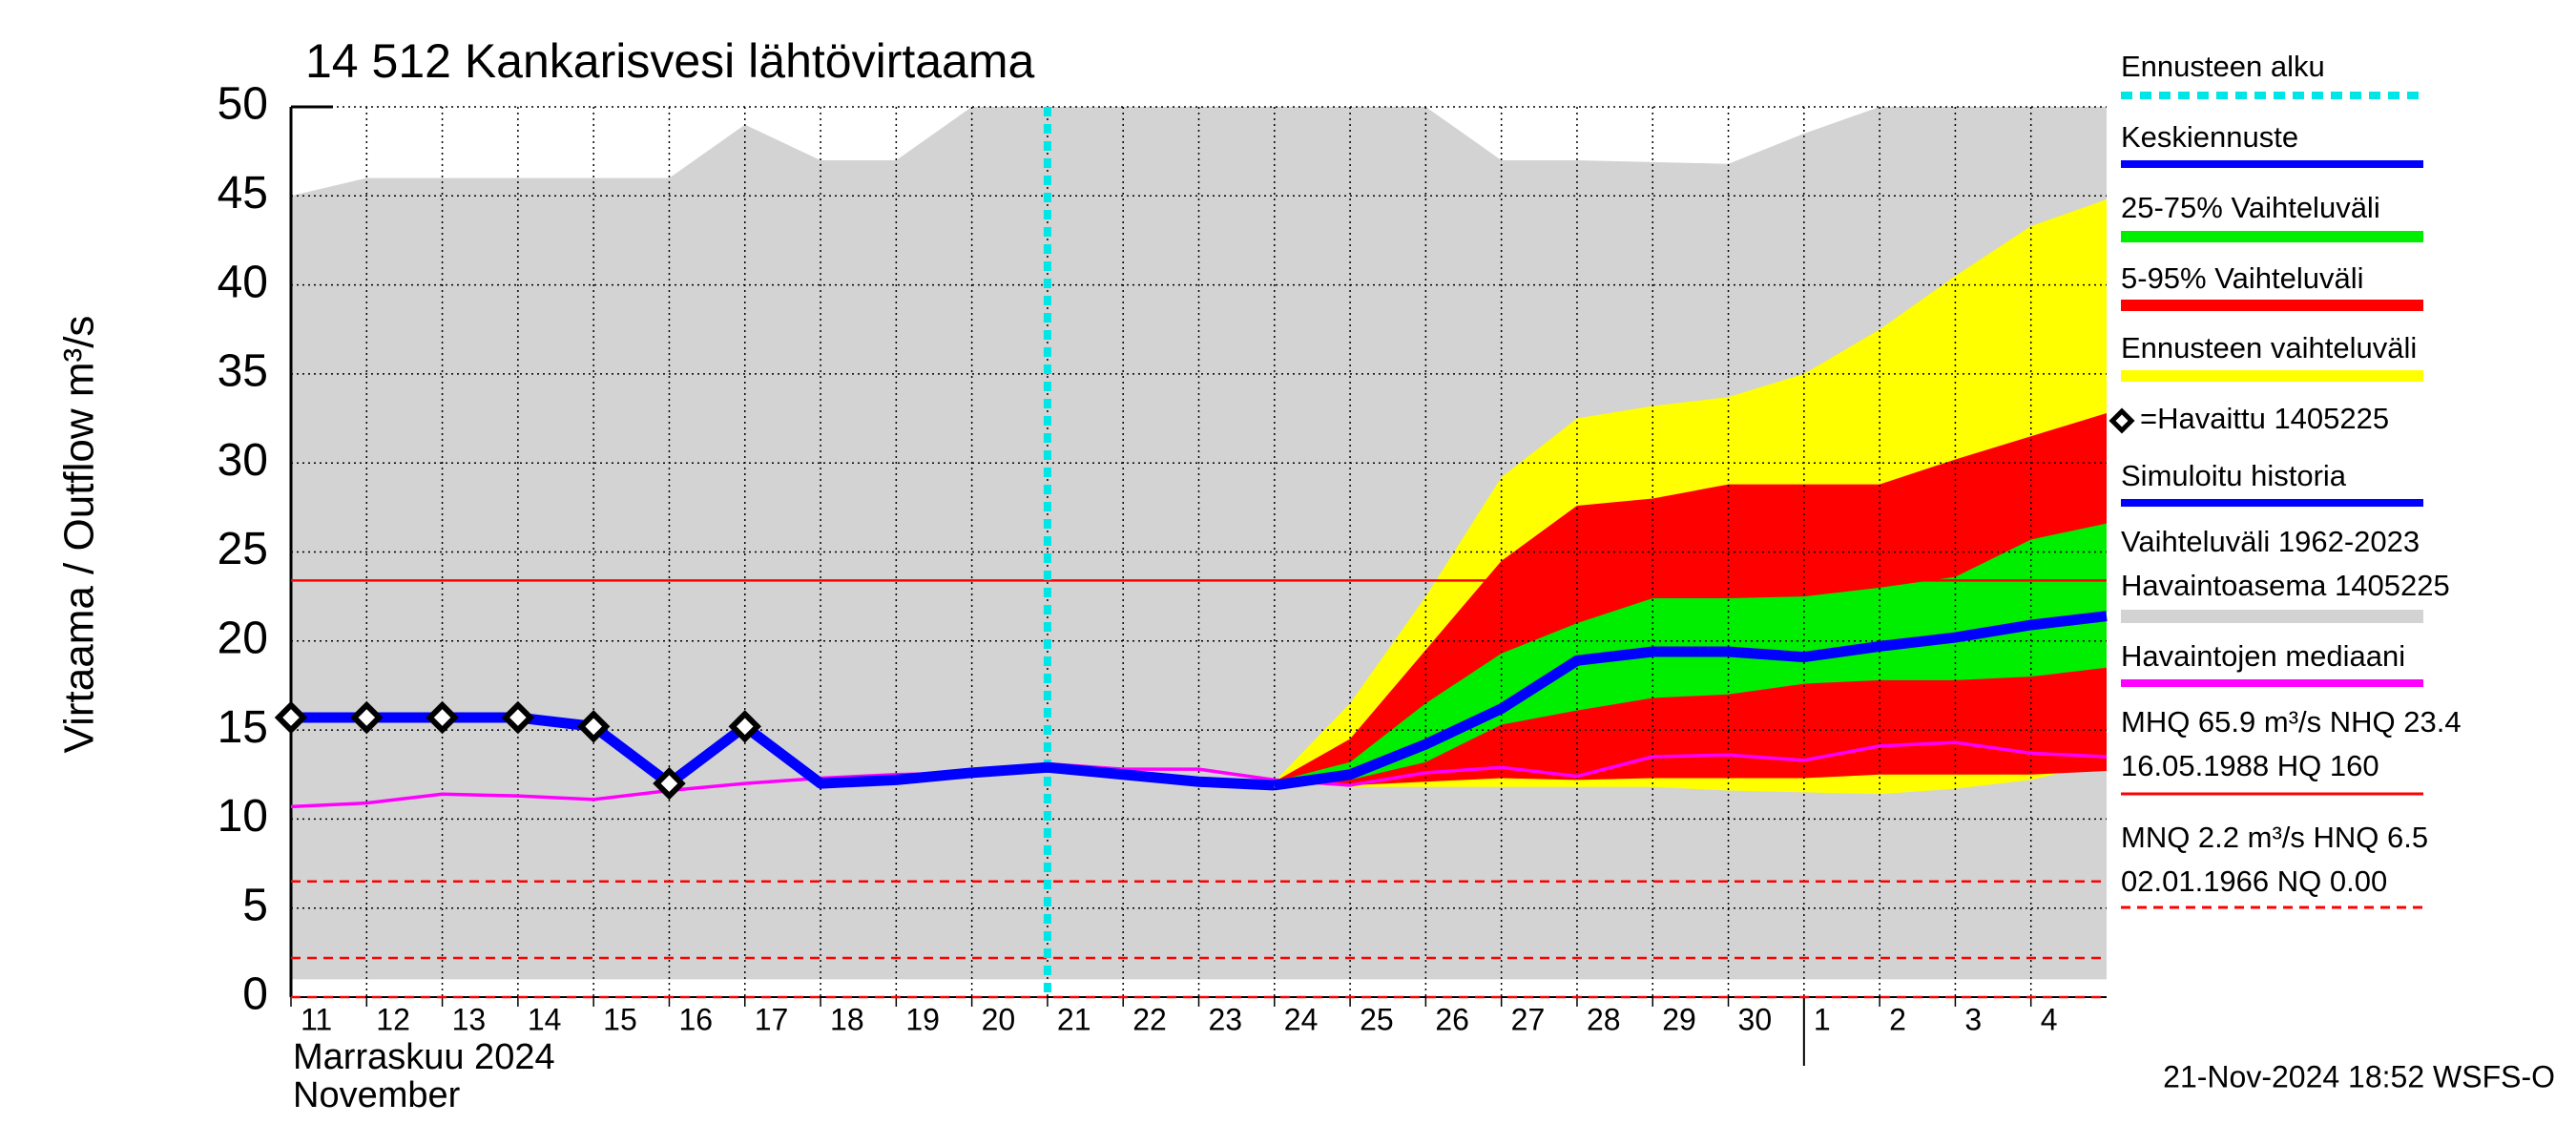 This screenshot has height=1145, width=2576. I want to click on legend-label: =Havaittu 1405225, so click(2264, 418).